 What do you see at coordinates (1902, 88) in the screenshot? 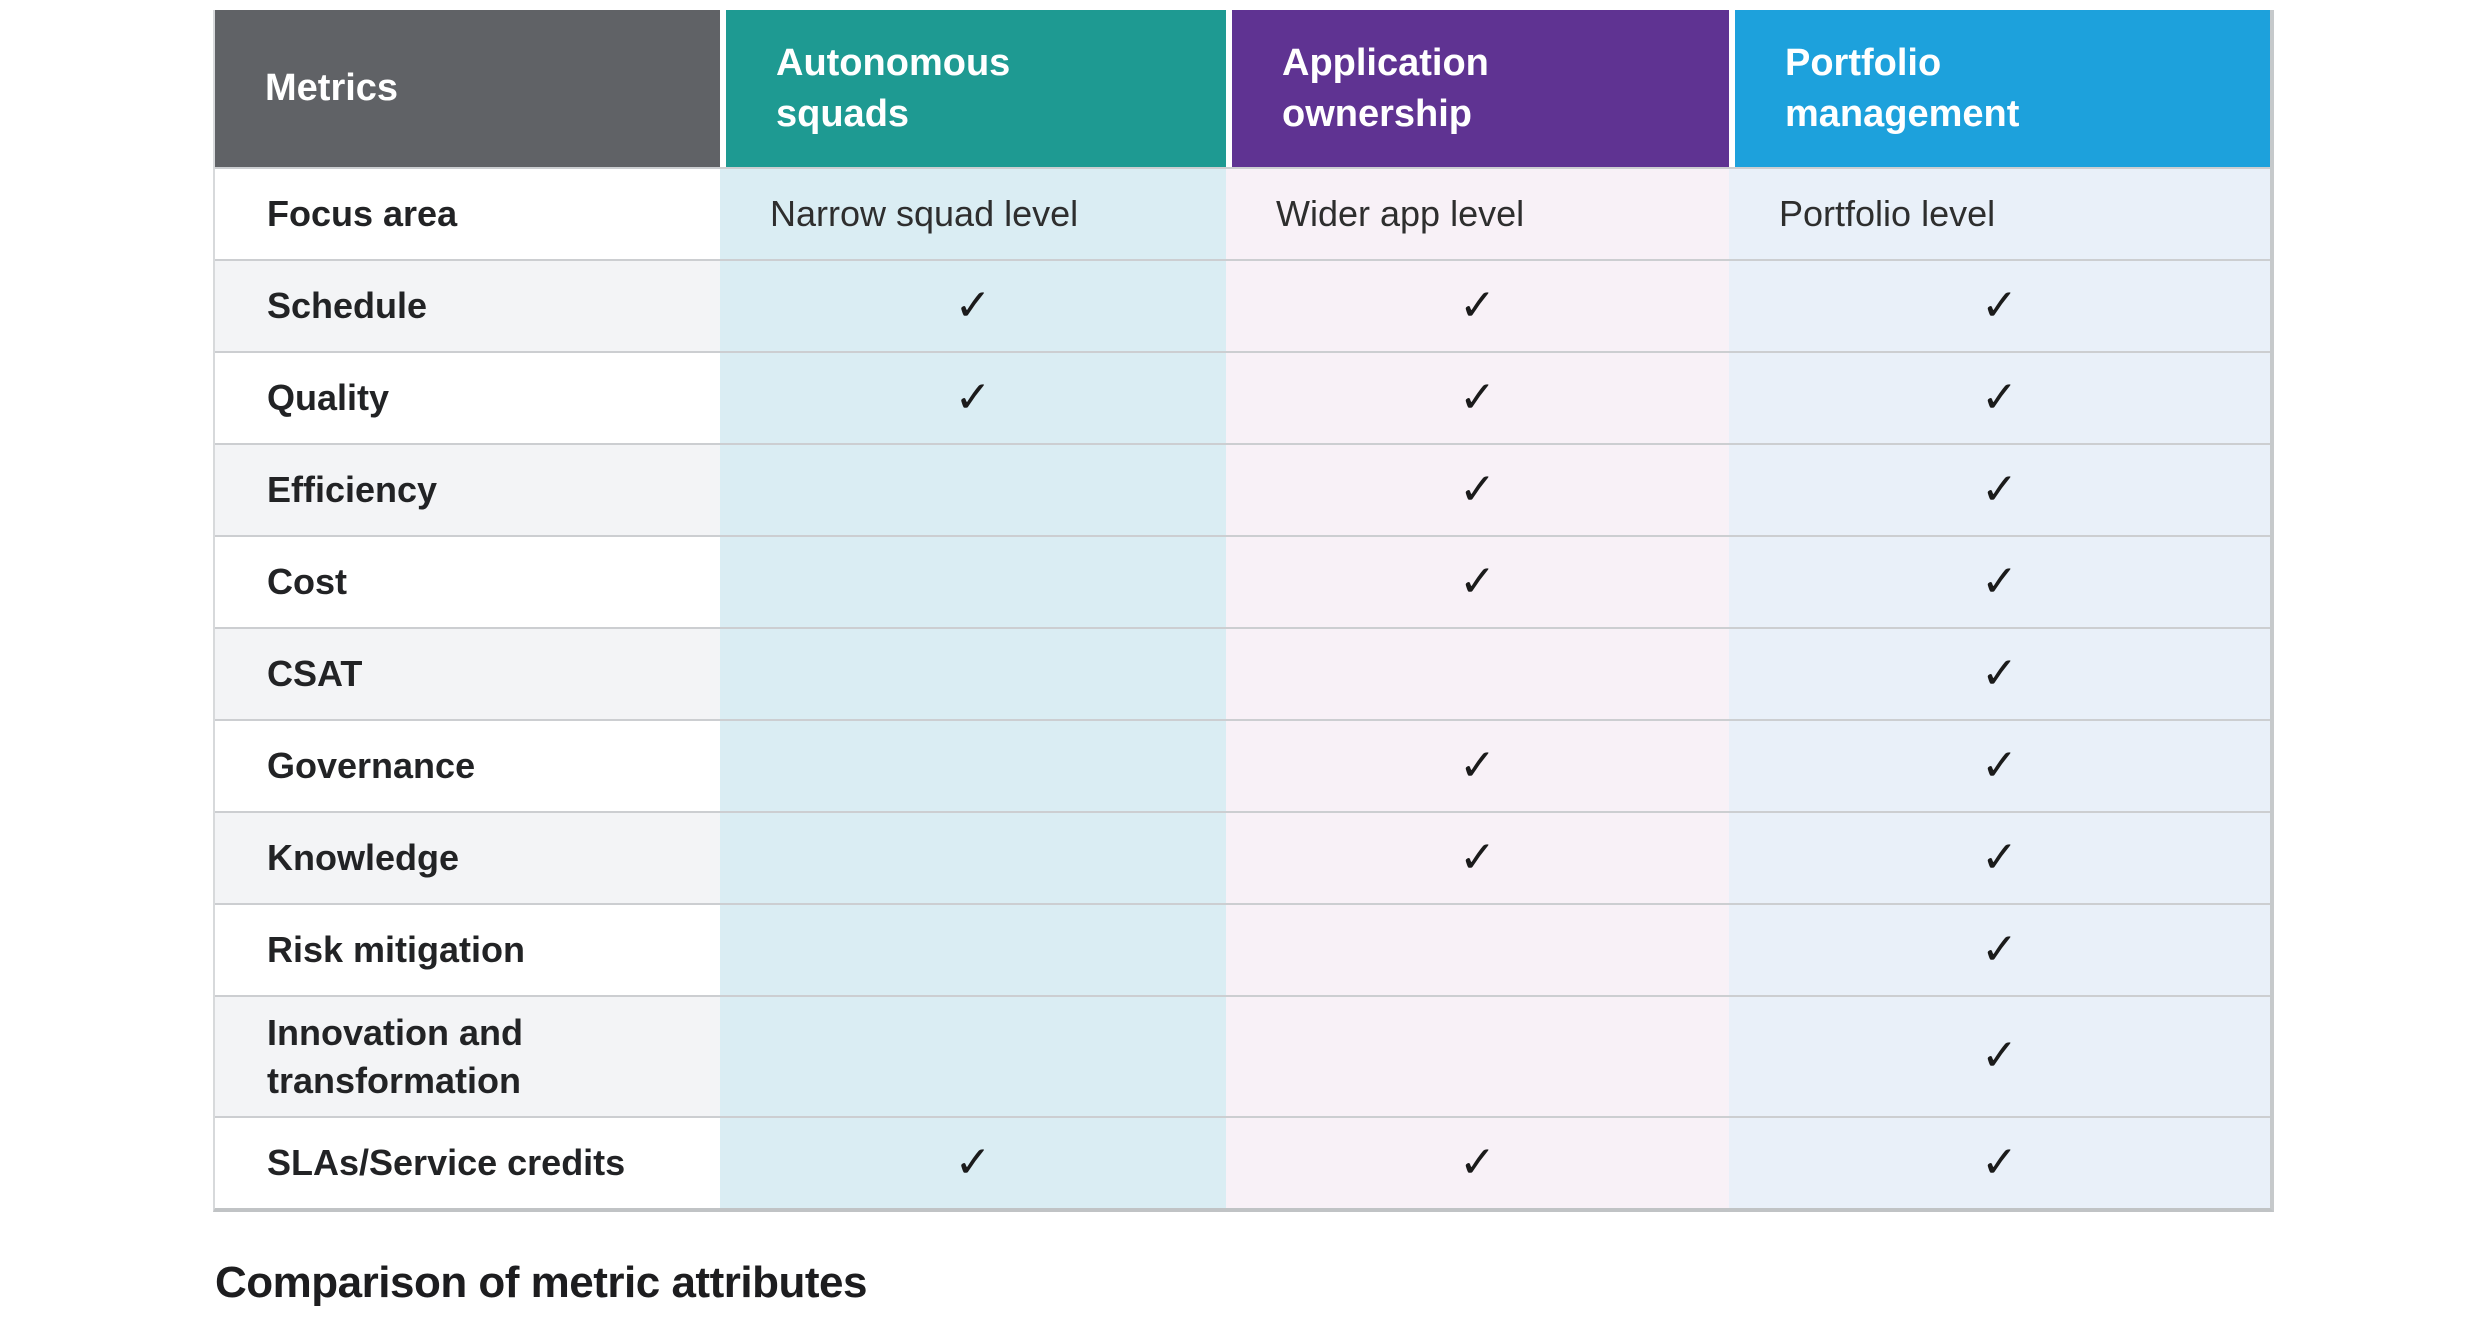
I see `header-label: Portfolio management` at bounding box center [1902, 88].